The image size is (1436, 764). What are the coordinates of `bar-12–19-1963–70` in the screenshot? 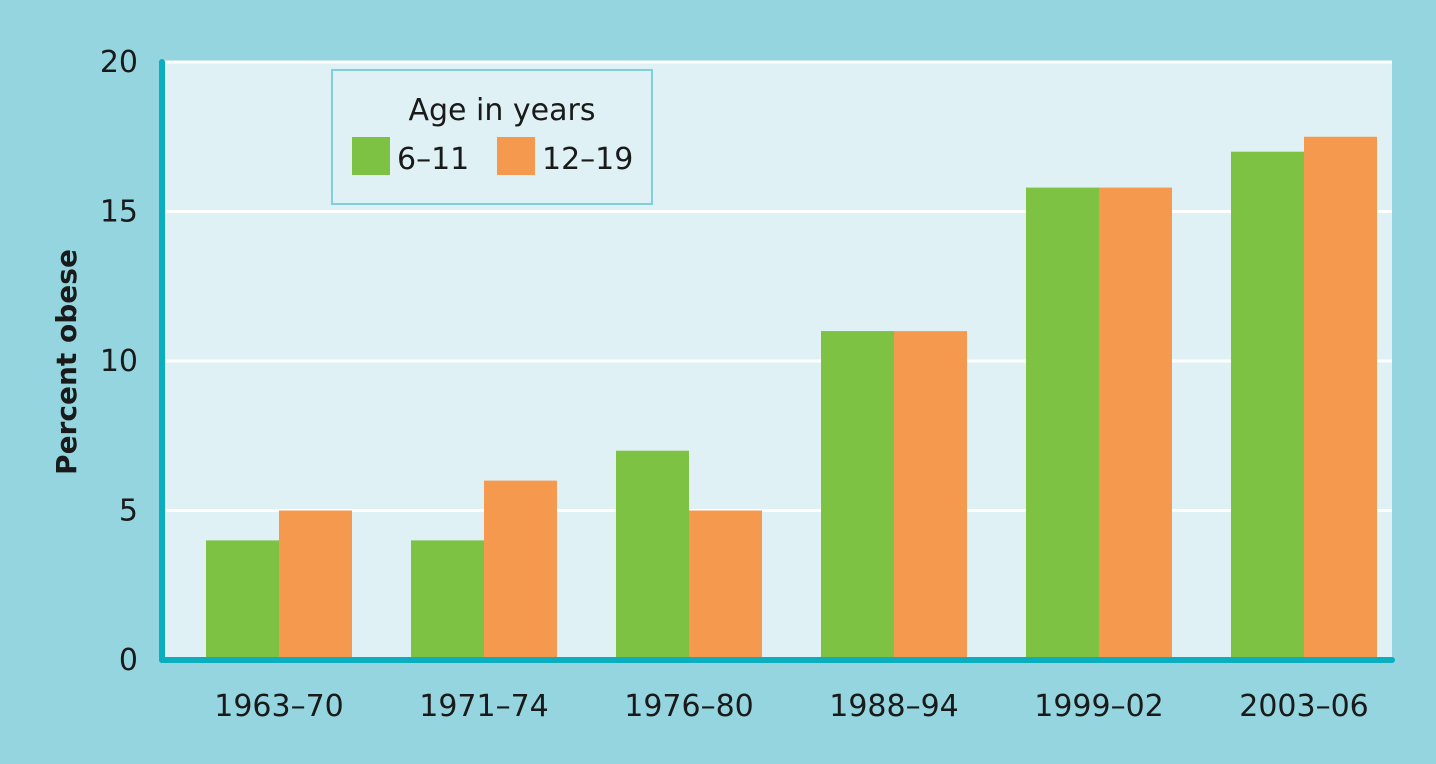 It's located at (315, 585).